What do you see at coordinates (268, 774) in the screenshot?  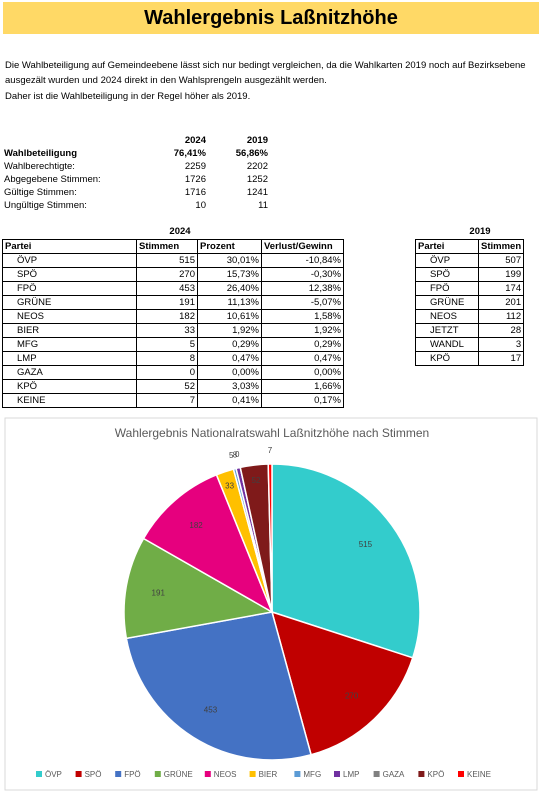 I see `legend-label: BIER` at bounding box center [268, 774].